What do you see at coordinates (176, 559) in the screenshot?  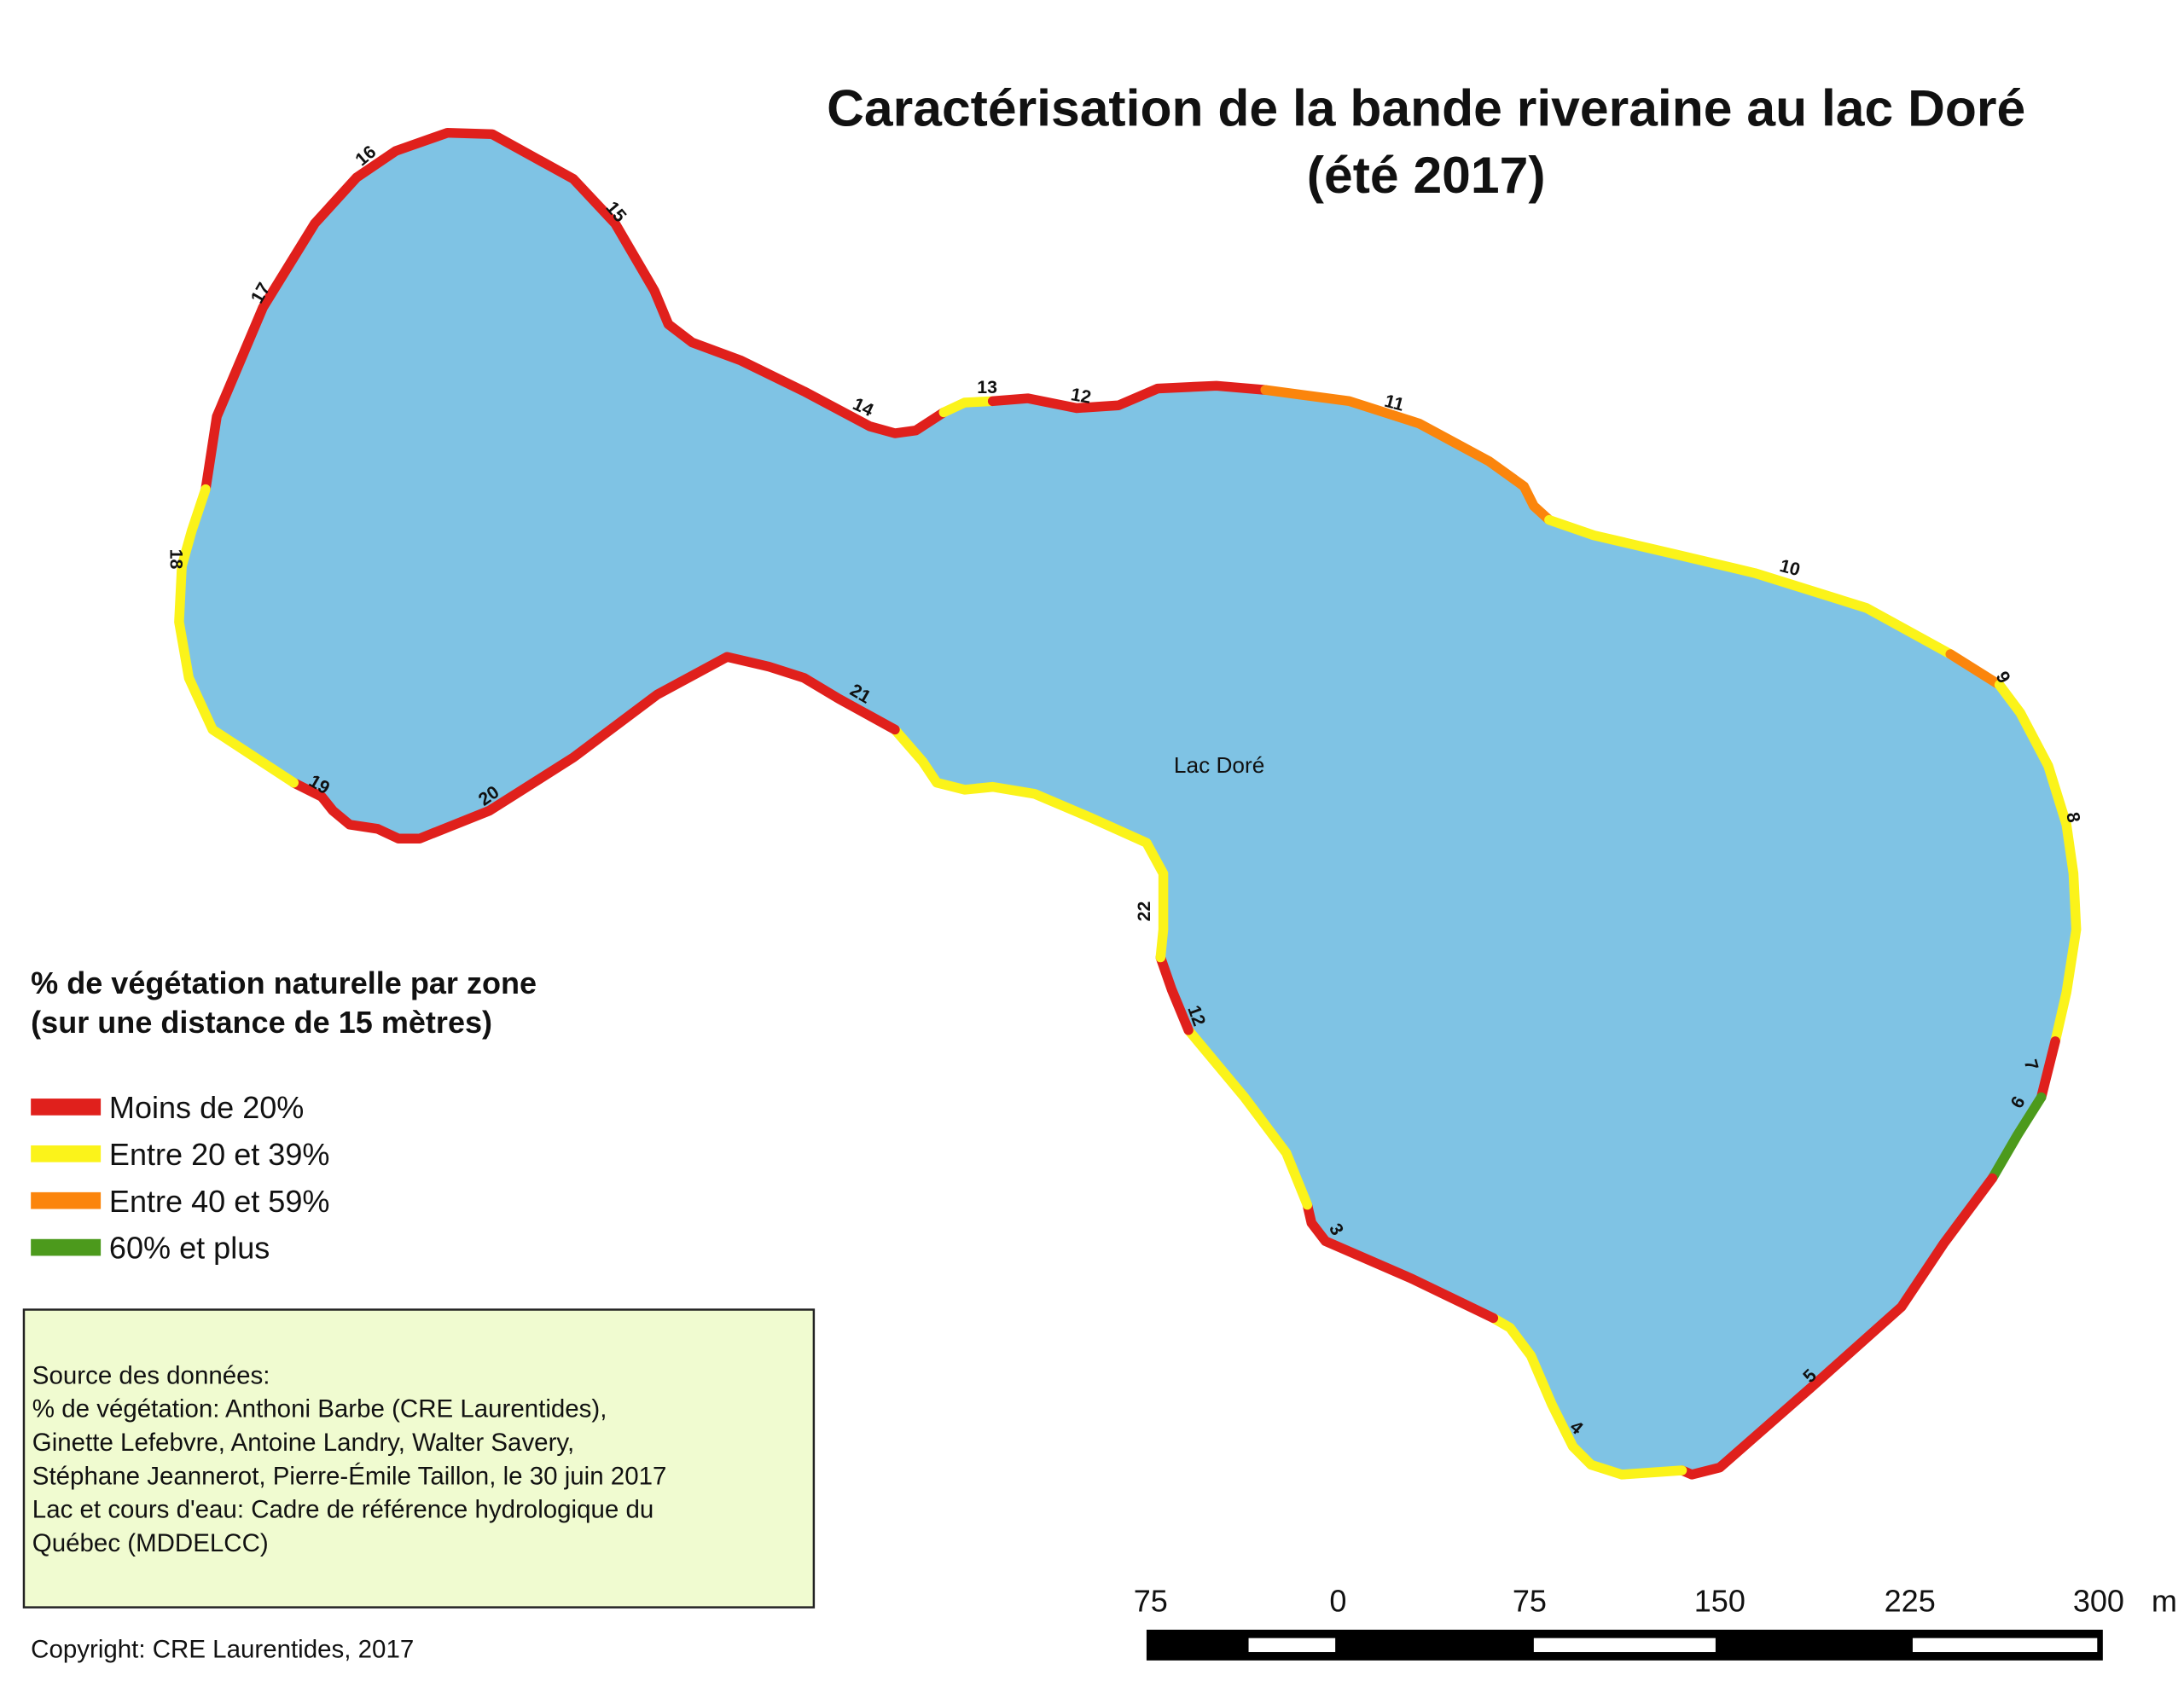 I see `zone-label: 18` at bounding box center [176, 559].